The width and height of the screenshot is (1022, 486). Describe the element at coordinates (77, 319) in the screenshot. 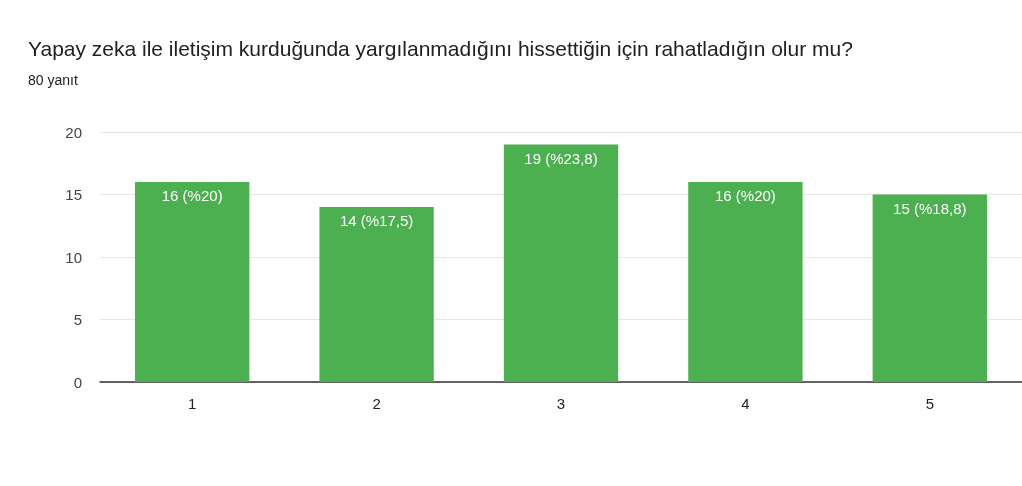

I see `y-tick-label: 5` at that location.